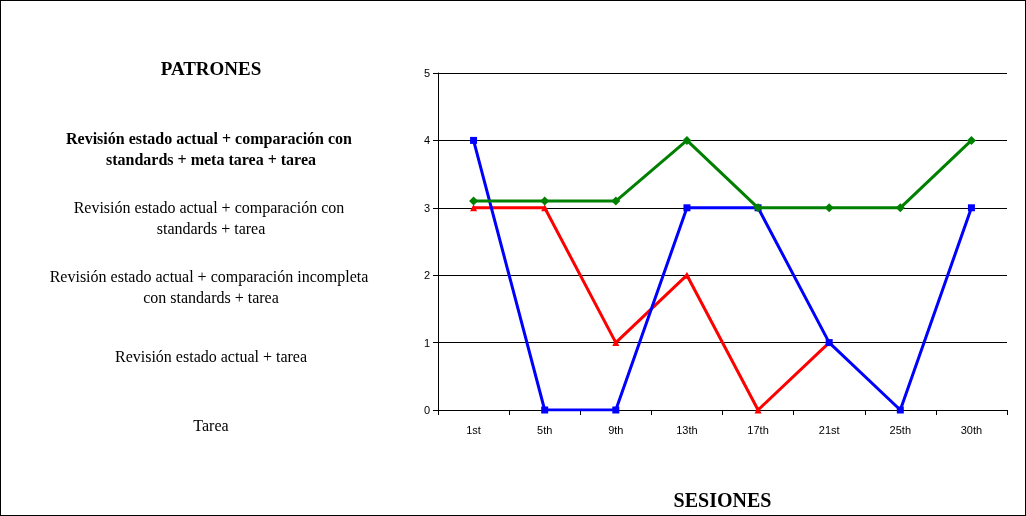 The width and height of the screenshot is (1026, 516). I want to click on text: PATRONES, so click(211, 68).